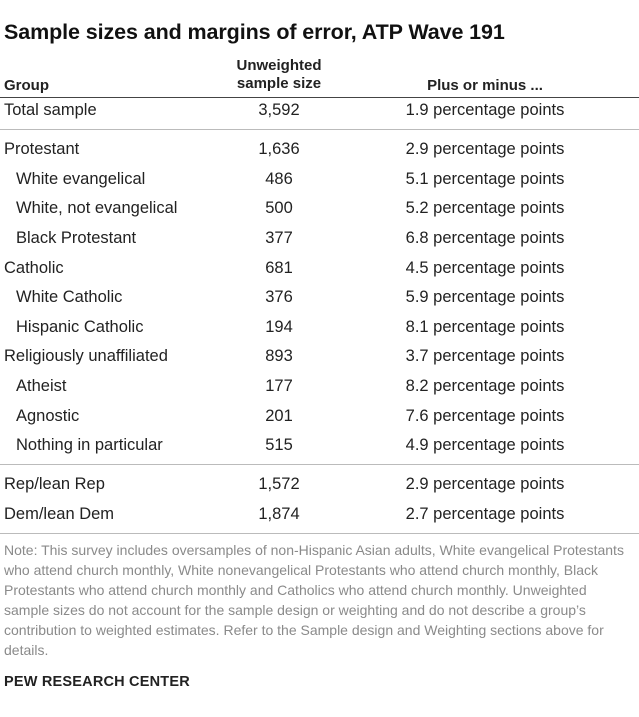 The width and height of the screenshot is (639, 717). What do you see at coordinates (319, 300) in the screenshot?
I see `table-row: White Catholic 376 5.9 percentage points` at bounding box center [319, 300].